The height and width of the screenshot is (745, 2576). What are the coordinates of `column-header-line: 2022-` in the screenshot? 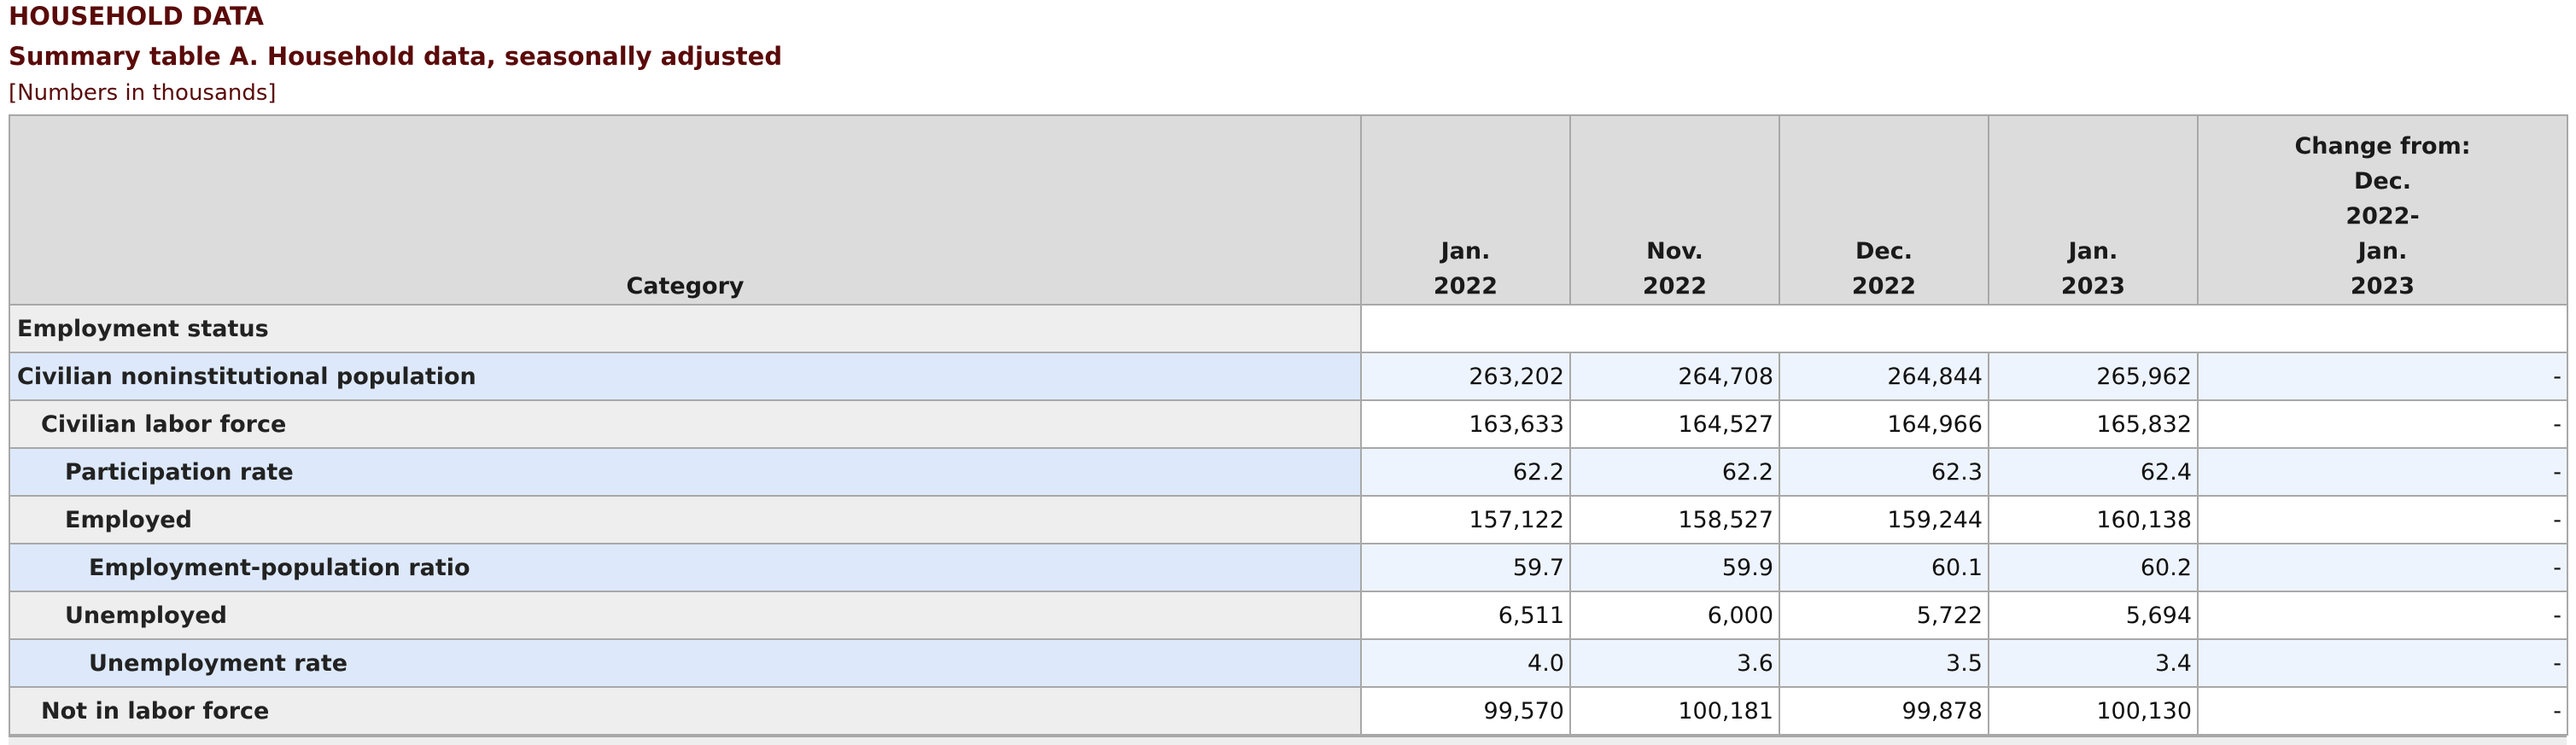 It's located at (2382, 216).